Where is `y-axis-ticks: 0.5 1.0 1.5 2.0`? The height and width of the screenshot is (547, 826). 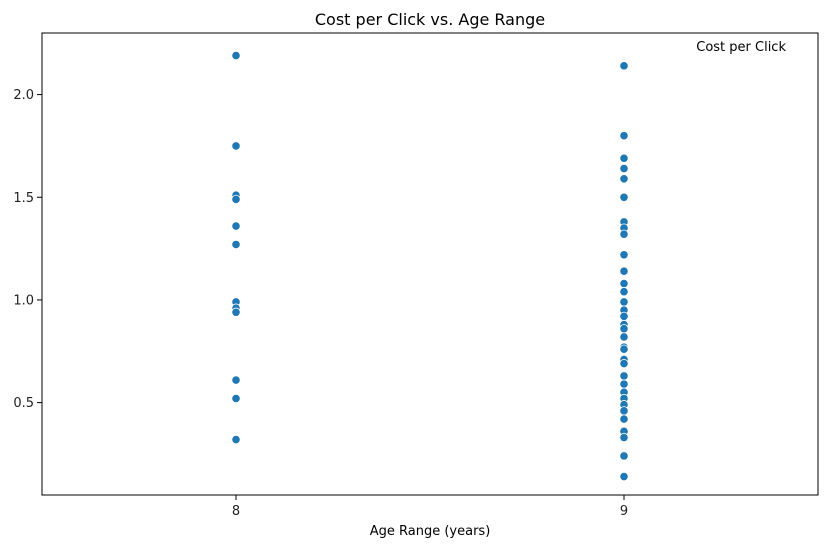 y-axis-ticks: 0.5 1.0 1.5 2.0 is located at coordinates (27, 249).